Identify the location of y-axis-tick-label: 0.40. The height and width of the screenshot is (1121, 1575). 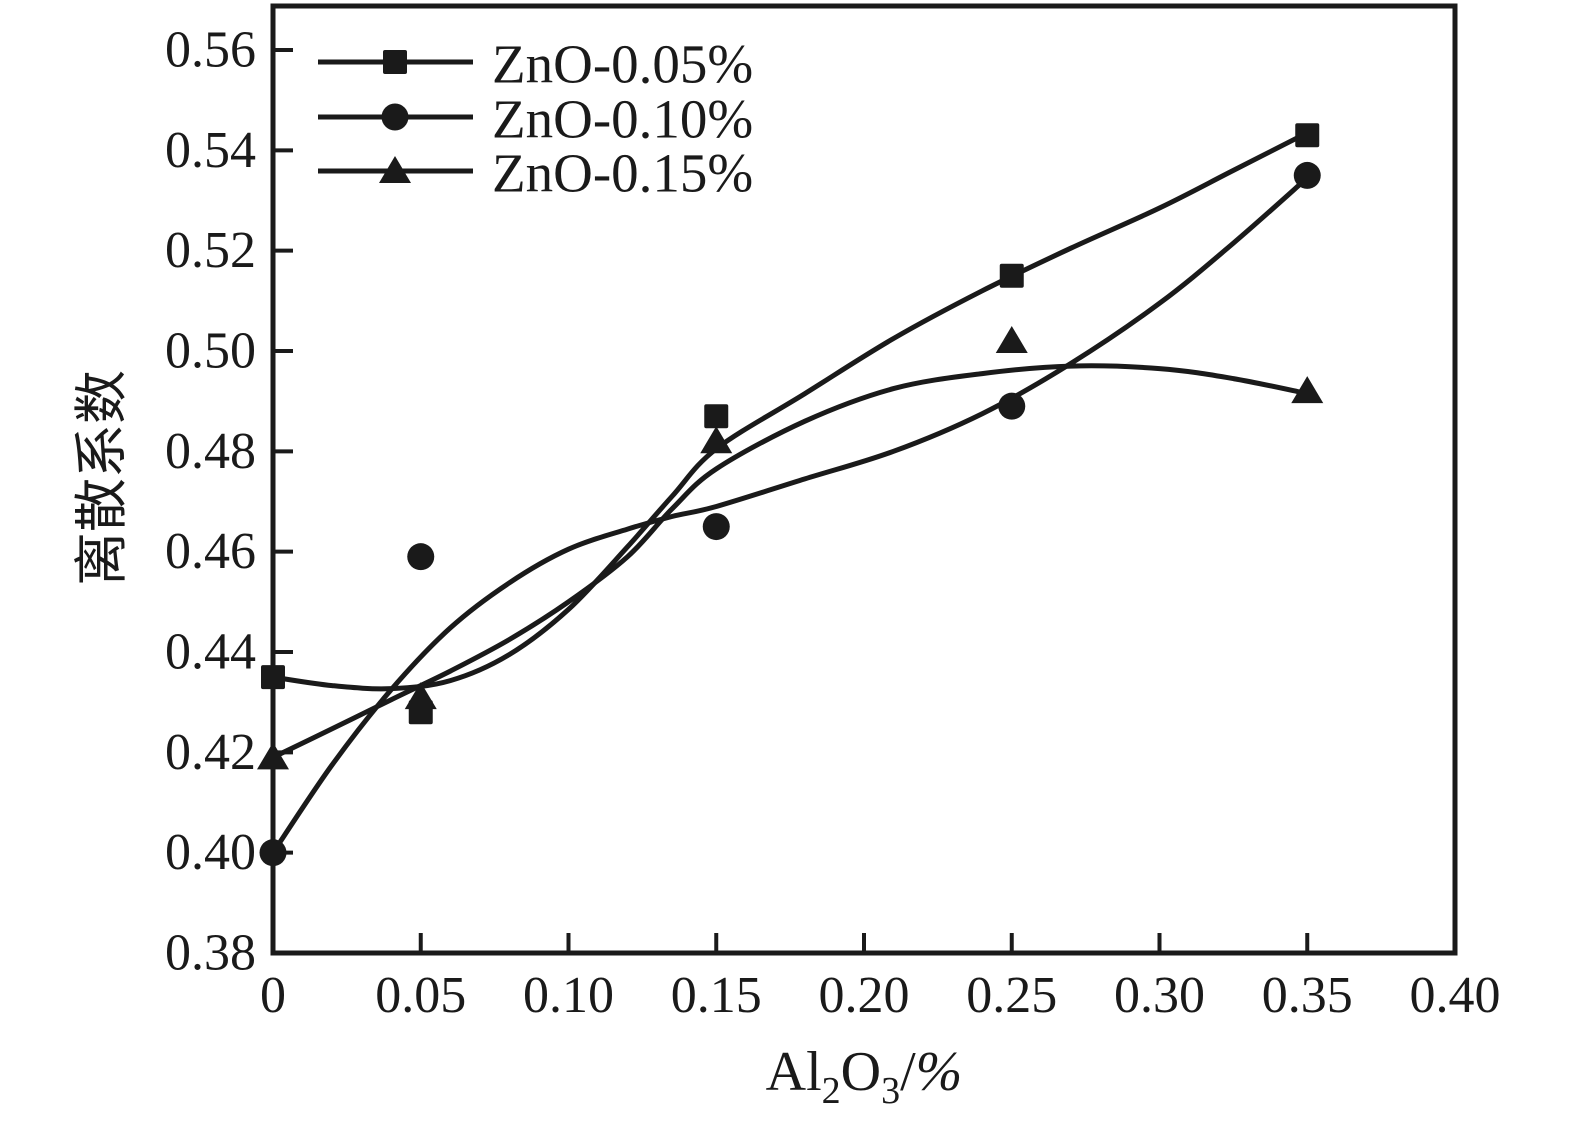
(210, 852).